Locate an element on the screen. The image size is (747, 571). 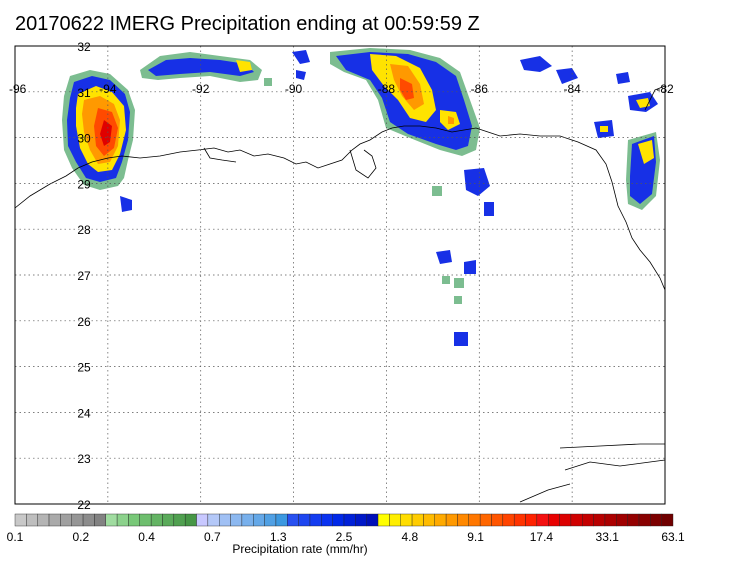
colorbar is located at coordinates (344, 520).